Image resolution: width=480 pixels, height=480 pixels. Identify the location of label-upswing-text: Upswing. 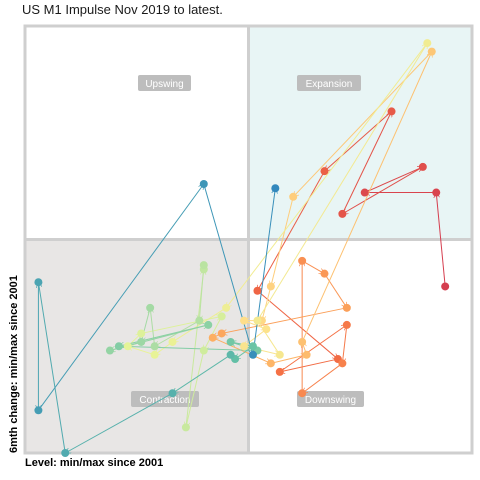
(164, 84).